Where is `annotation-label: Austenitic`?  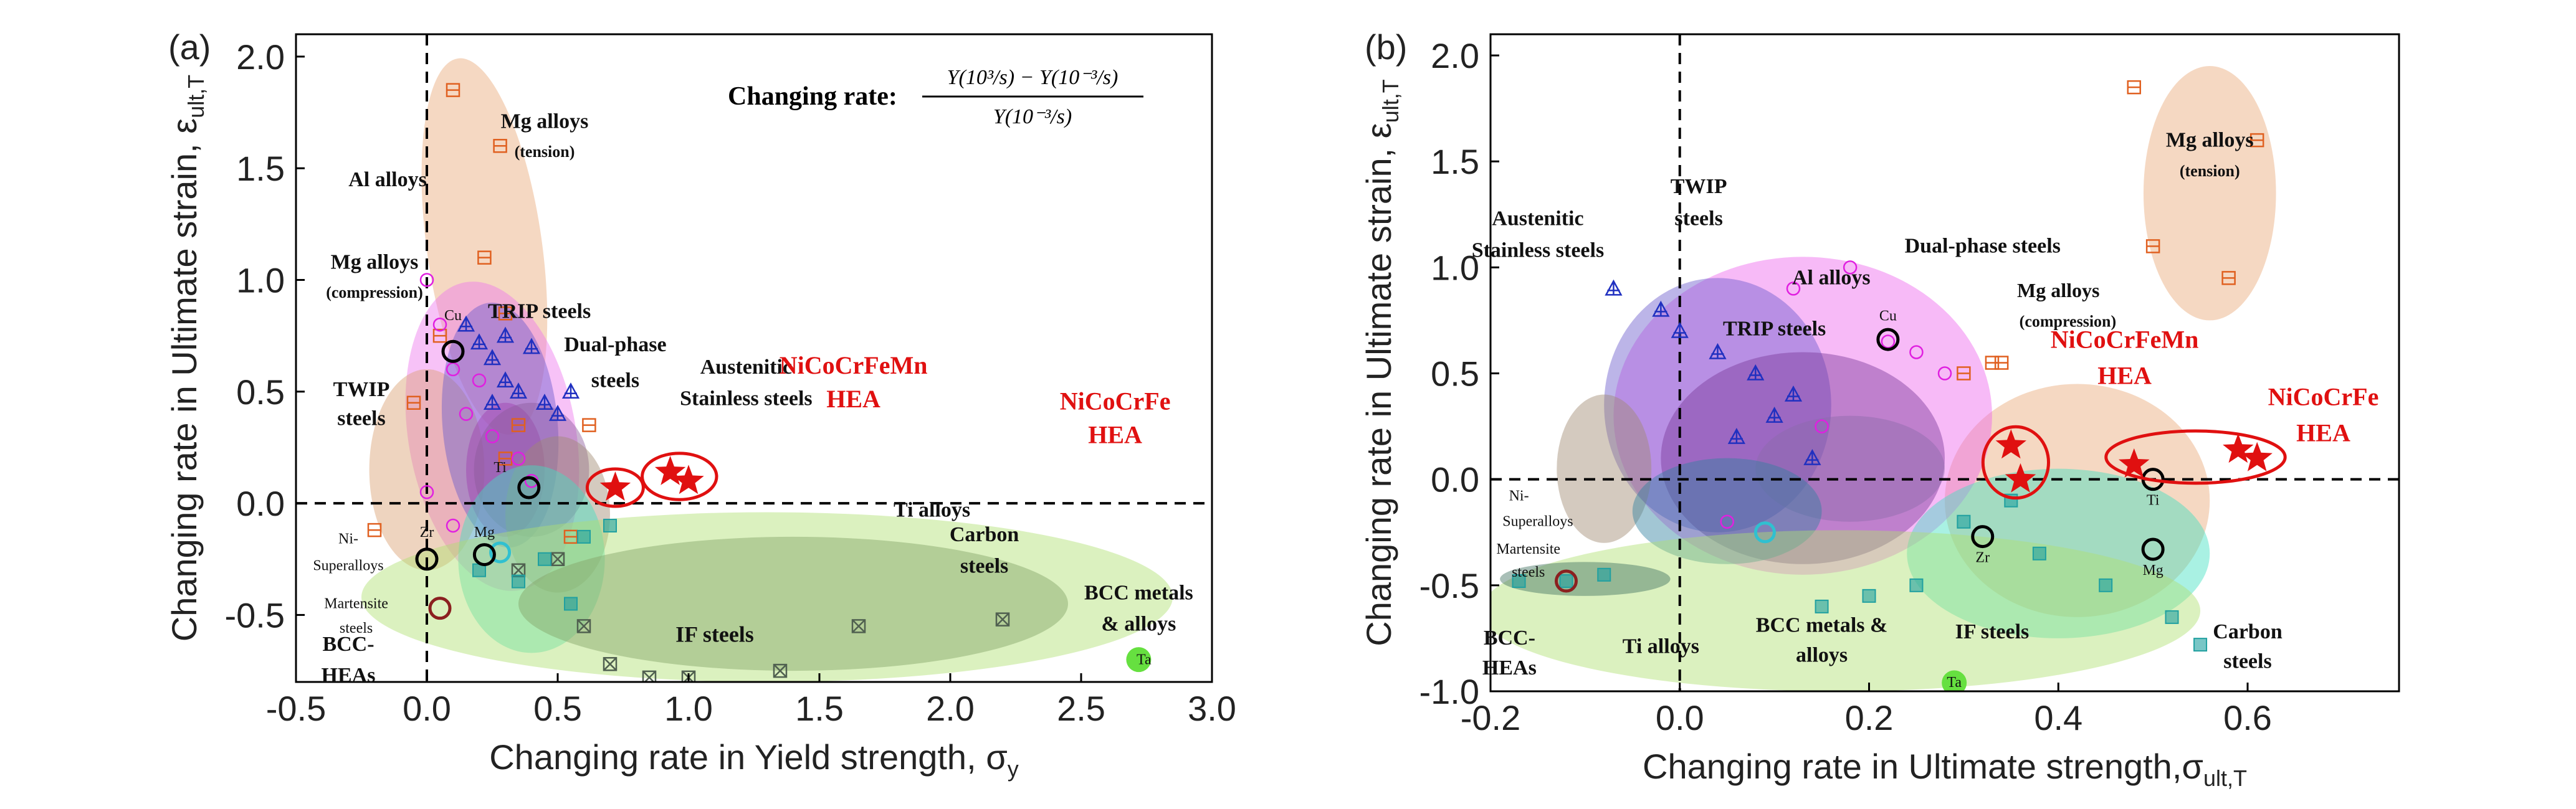
annotation-label: Austenitic is located at coordinates (746, 367).